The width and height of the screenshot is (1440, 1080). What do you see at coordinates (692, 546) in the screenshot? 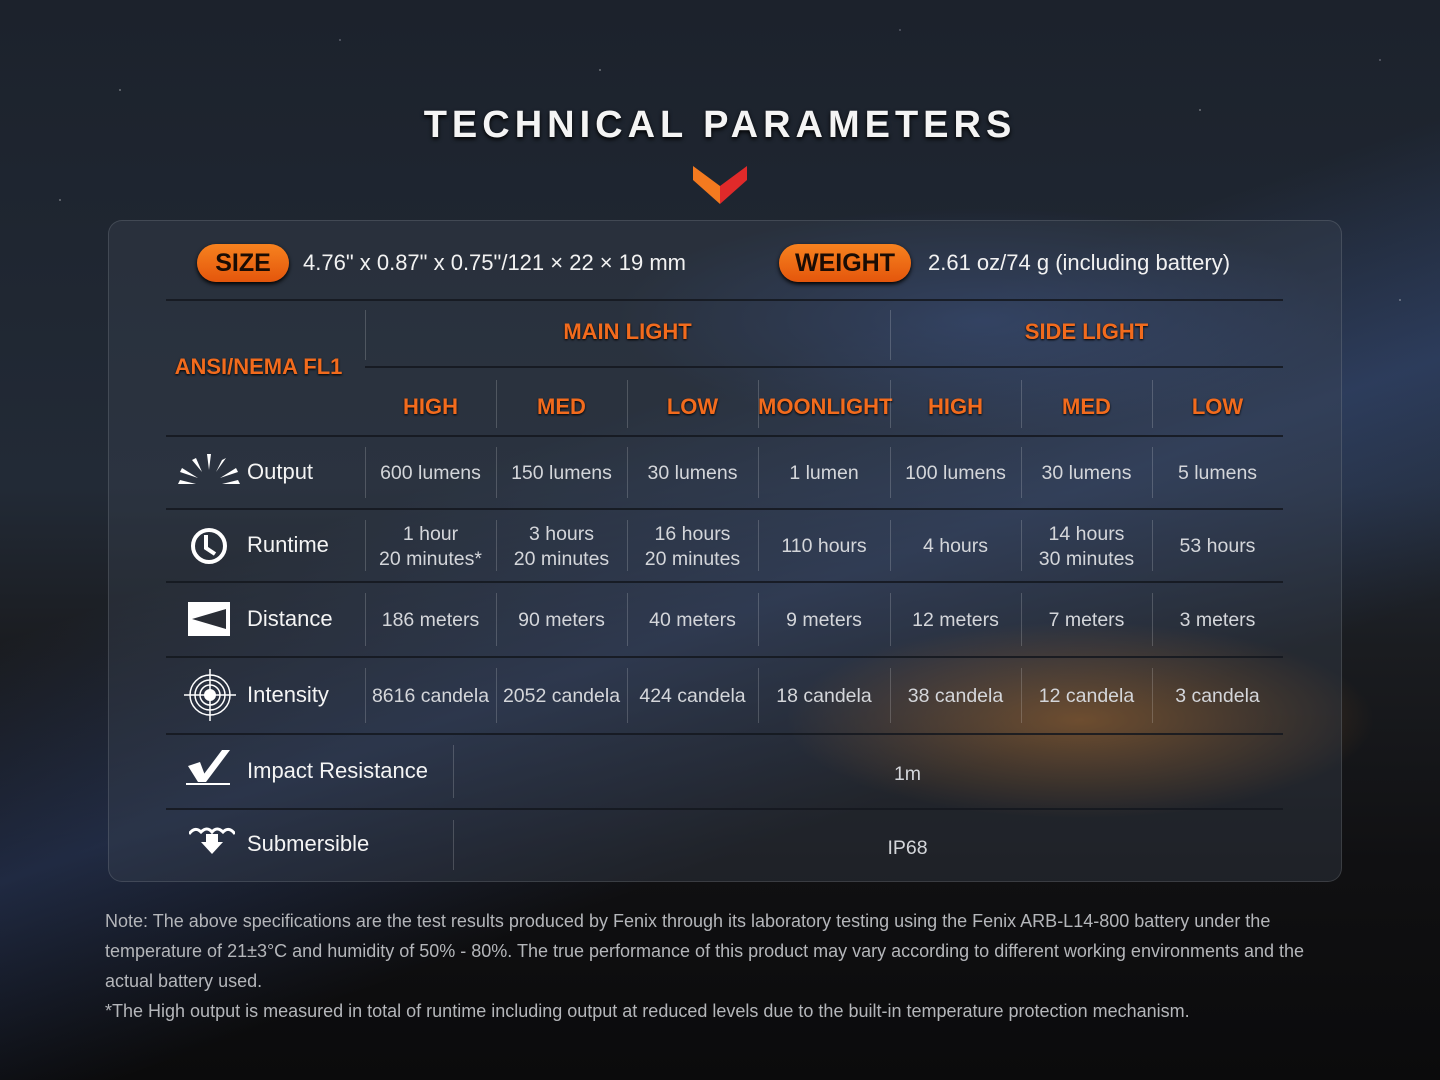
I see `table-cell: 16 hours 20 minutes` at bounding box center [692, 546].